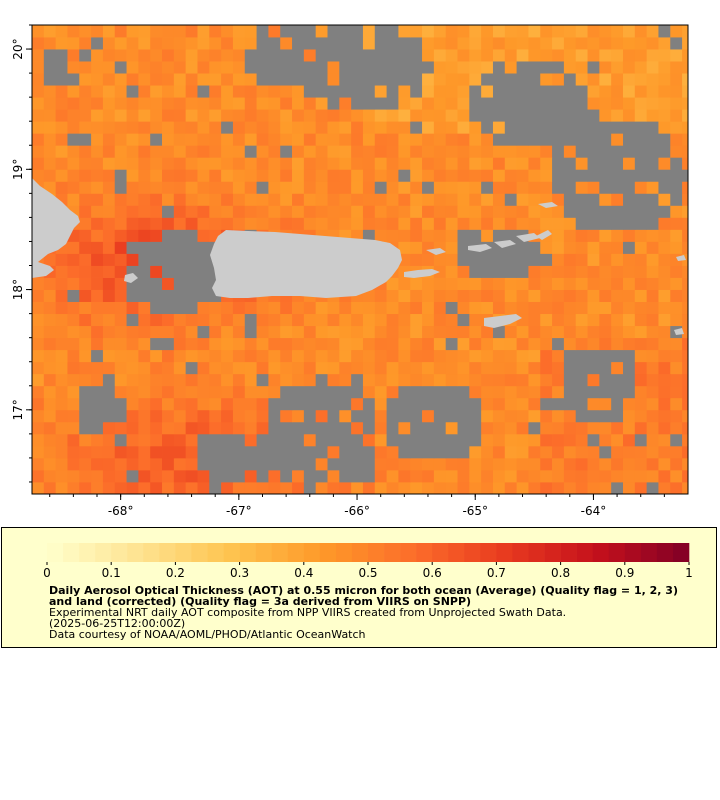 The height and width of the screenshot is (800, 720). What do you see at coordinates (681, 258) in the screenshot?
I see `land-anguilla` at bounding box center [681, 258].